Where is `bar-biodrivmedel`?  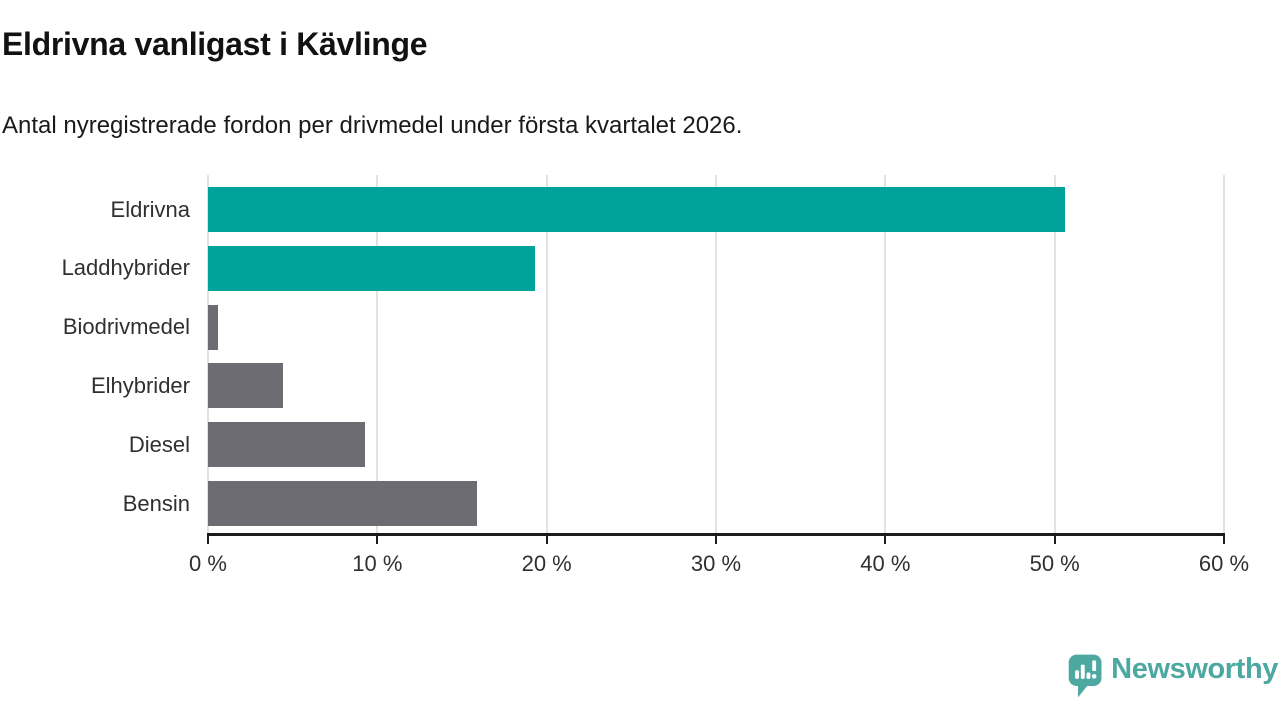
bar-biodrivmedel is located at coordinates (213, 327).